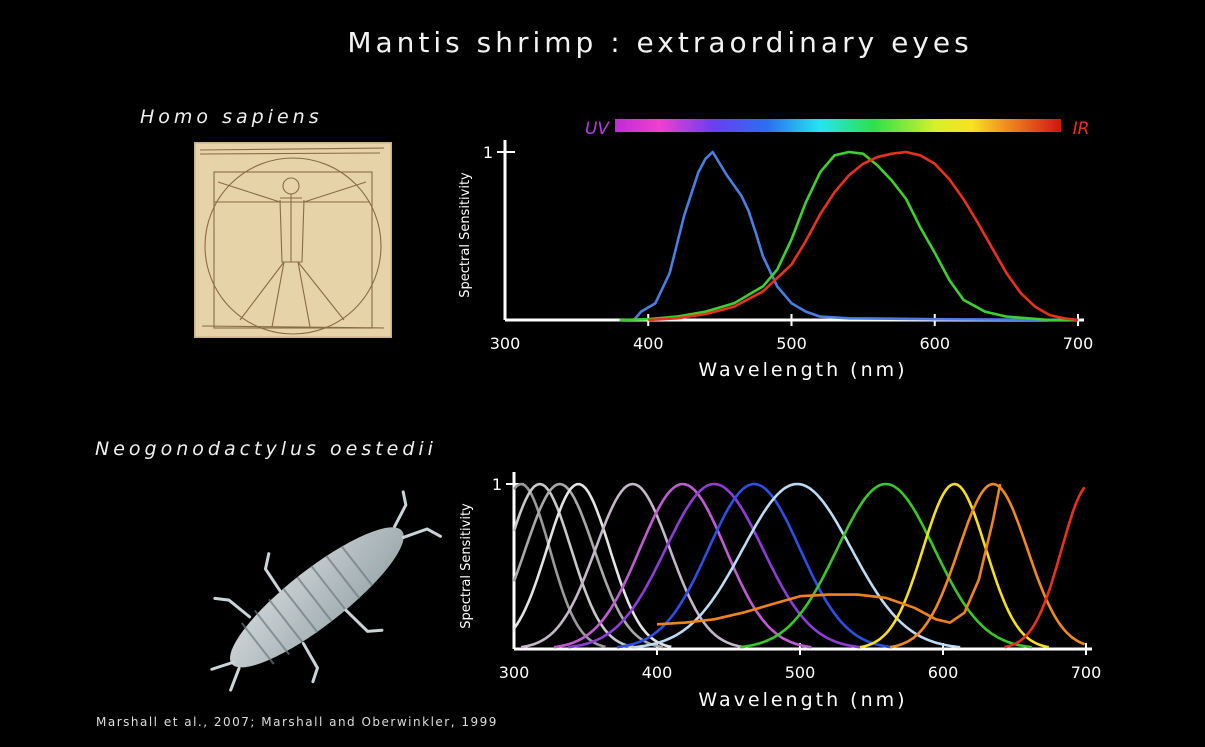 This screenshot has height=747, width=1205. I want to click on ir-label: IR, so click(1081, 129).